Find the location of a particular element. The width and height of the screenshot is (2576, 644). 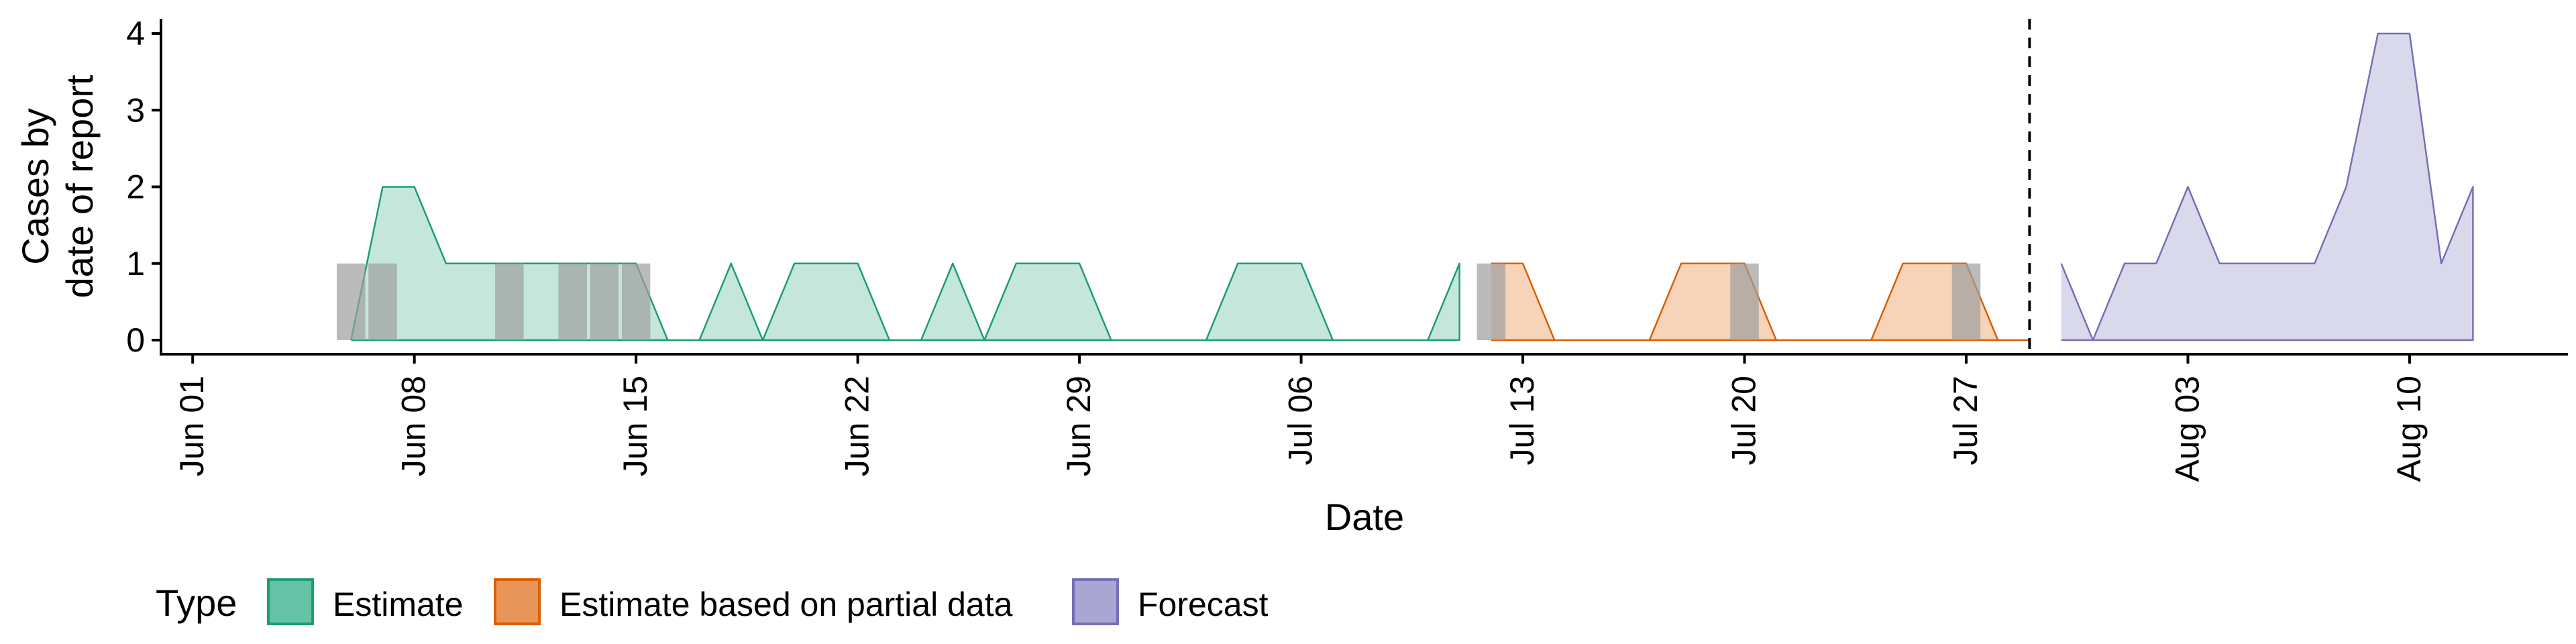

y-ticks: 0 1 2 3 4 is located at coordinates (143, 187).